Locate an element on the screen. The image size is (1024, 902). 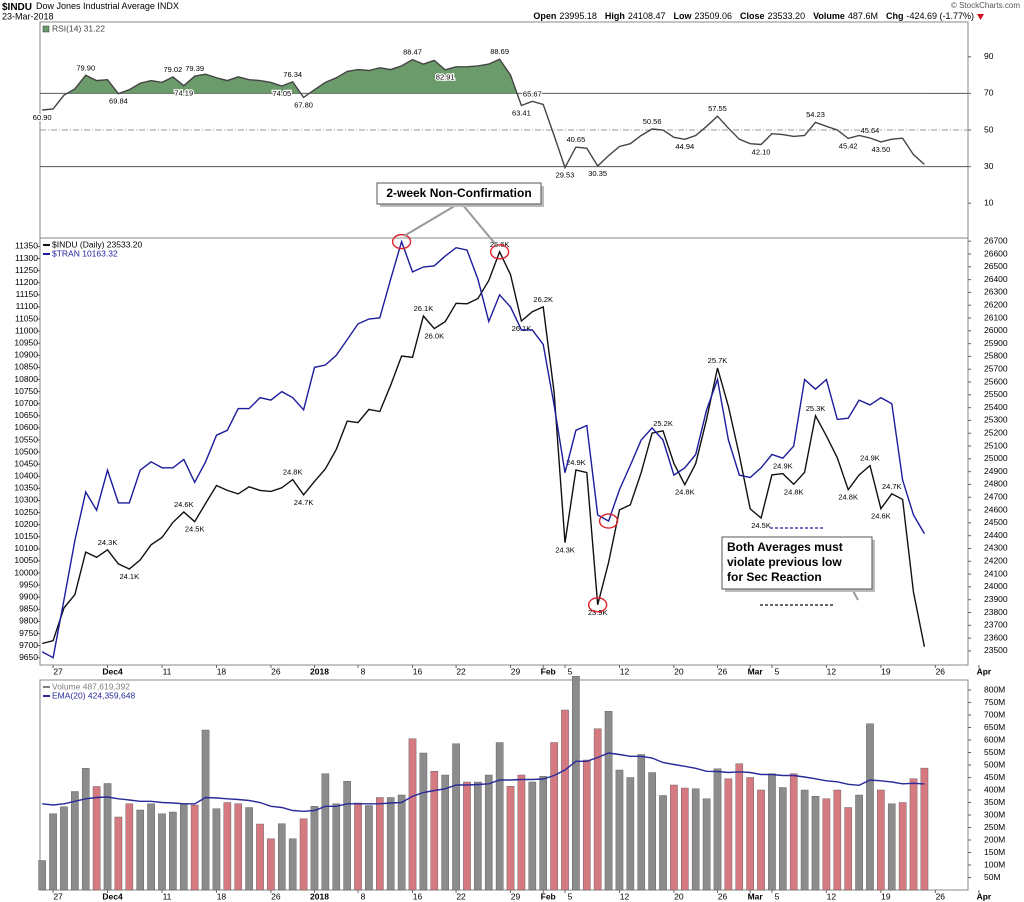
pointer is located at coordinates (431, 220).